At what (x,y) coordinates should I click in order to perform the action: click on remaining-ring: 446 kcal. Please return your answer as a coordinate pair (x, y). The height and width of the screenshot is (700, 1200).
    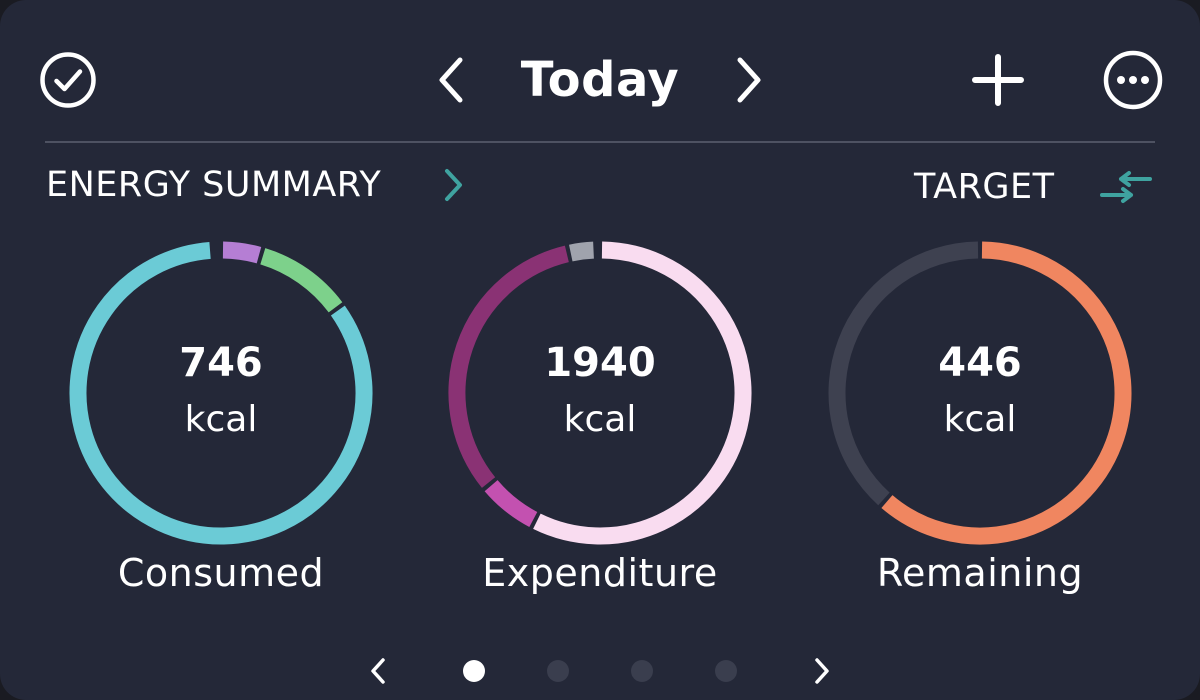
    Looking at the image, I should click on (980, 393).